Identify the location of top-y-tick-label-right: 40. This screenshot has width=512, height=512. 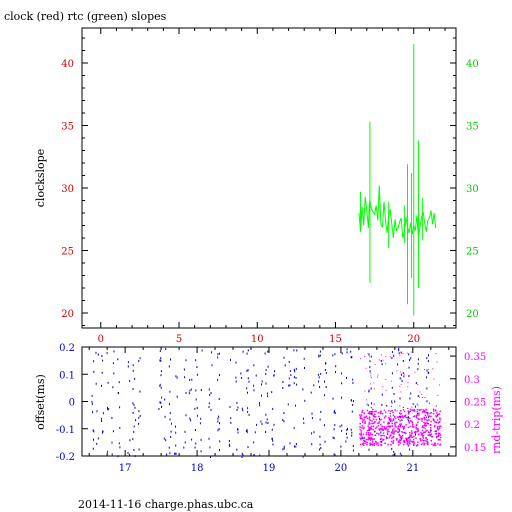
(472, 64).